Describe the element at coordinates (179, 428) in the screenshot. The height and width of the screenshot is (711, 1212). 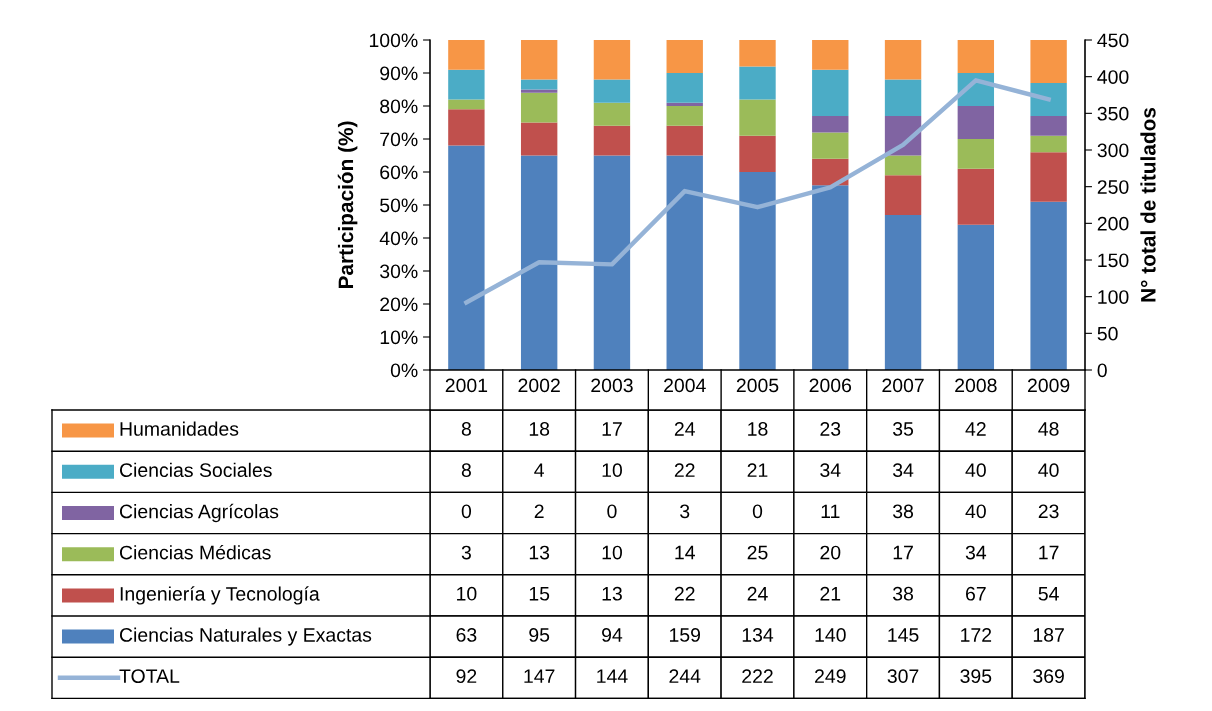
I see `legend-label: Humanidades` at that location.